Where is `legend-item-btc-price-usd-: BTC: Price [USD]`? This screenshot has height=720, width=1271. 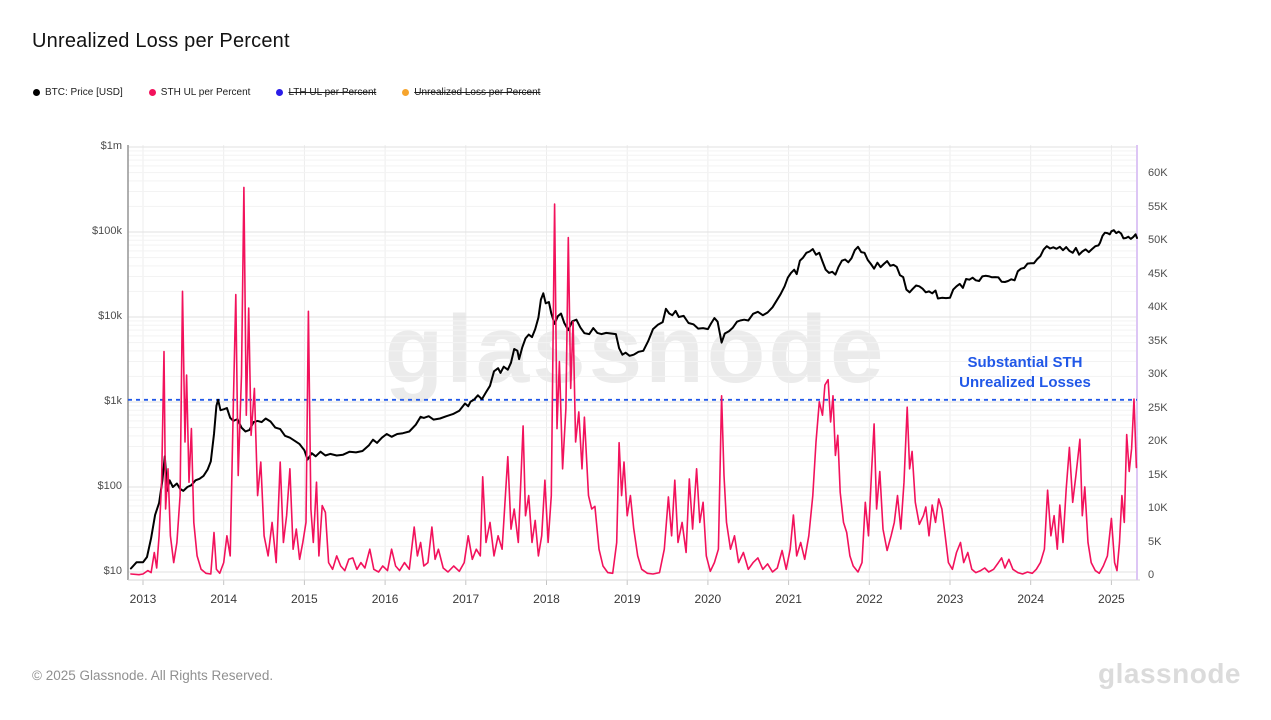 legend-item-btc-price-usd-: BTC: Price [USD] is located at coordinates (78, 92).